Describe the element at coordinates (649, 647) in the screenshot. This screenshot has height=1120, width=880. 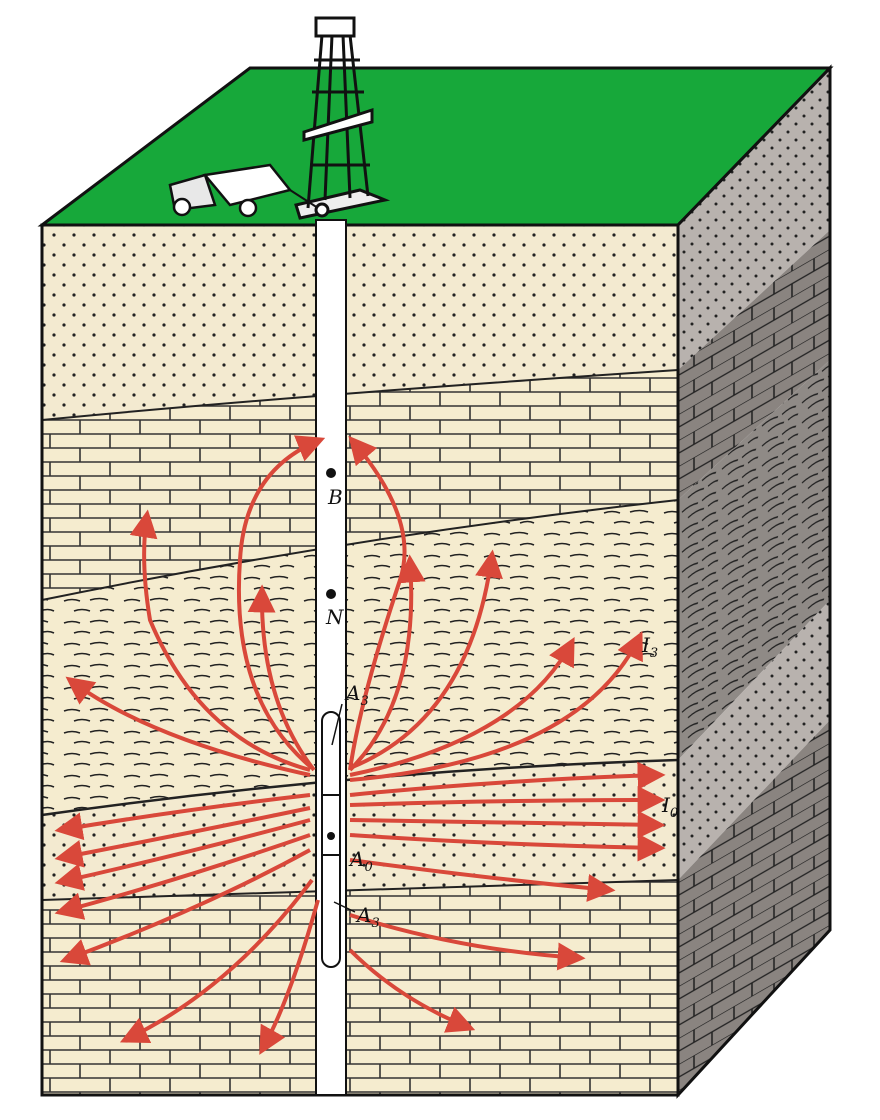
I see `label-i3: I3` at that location.